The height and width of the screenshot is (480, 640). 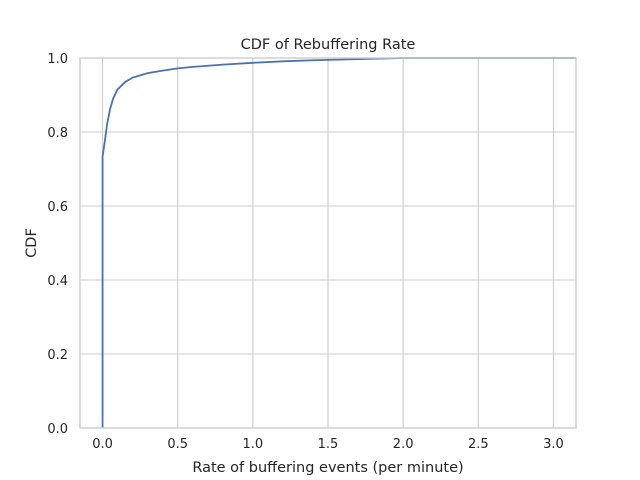 What do you see at coordinates (253, 444) in the screenshot?
I see `x-tick-label: 1.0` at bounding box center [253, 444].